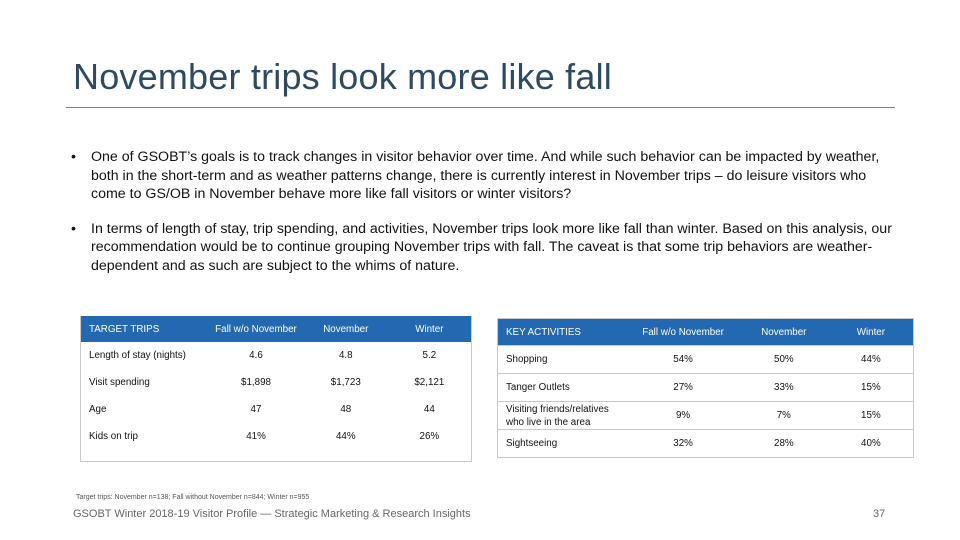 This screenshot has height=540, width=960. Describe the element at coordinates (683, 443) in the screenshot. I see `table-cell: 32%` at that location.